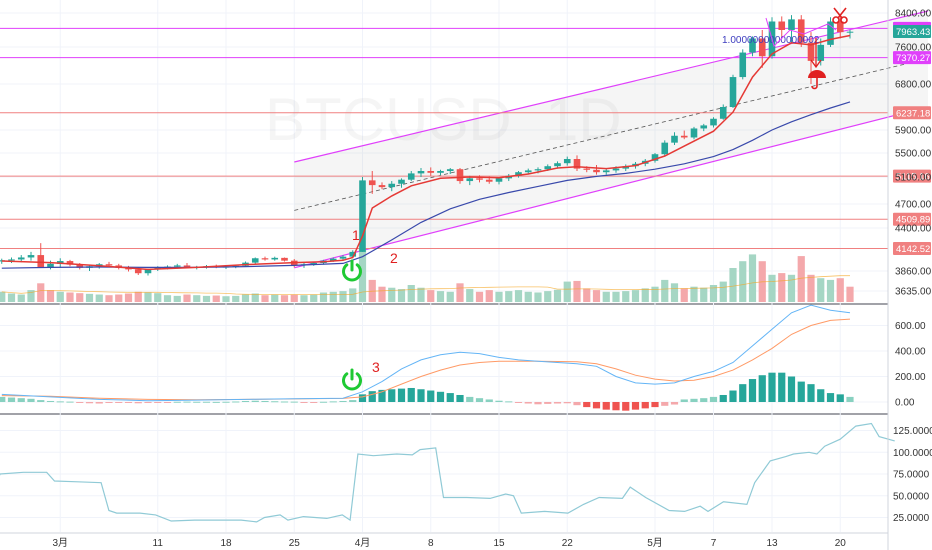  Describe the element at coordinates (841, 543) in the screenshot. I see `x-tick-label: 20` at that location.